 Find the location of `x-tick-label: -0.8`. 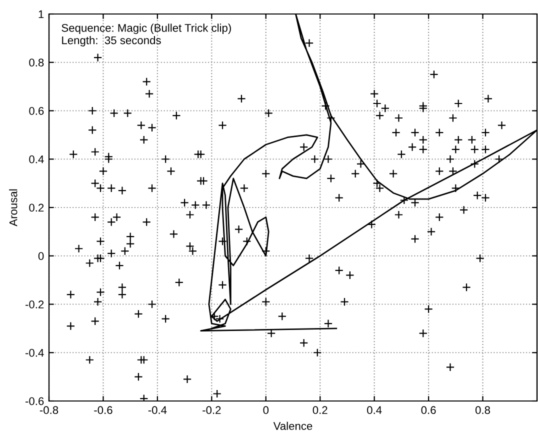

x-tick-label: -0.8 is located at coordinates (49, 410).